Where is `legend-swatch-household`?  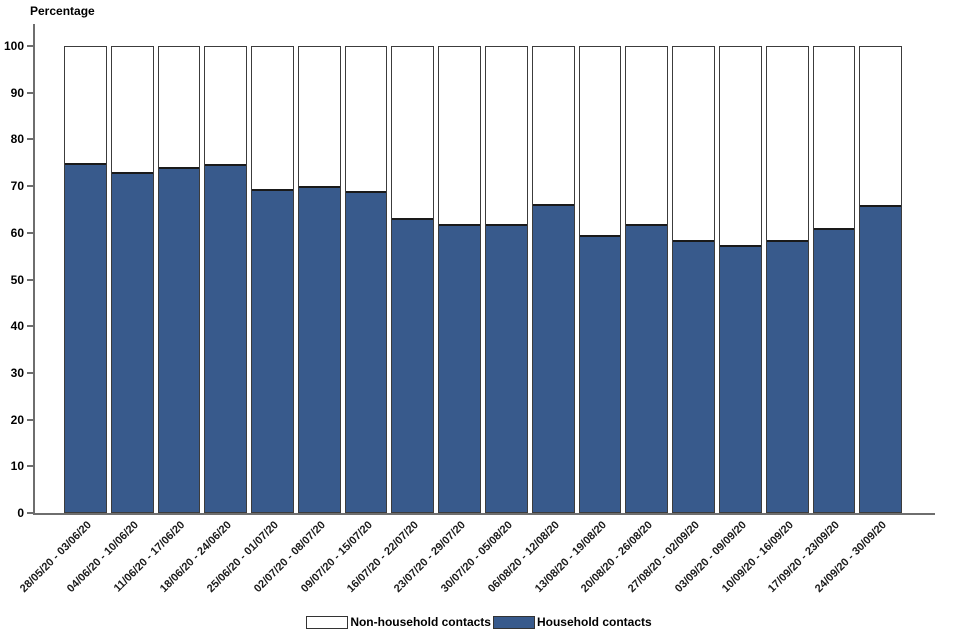 legend-swatch-household is located at coordinates (513, 622).